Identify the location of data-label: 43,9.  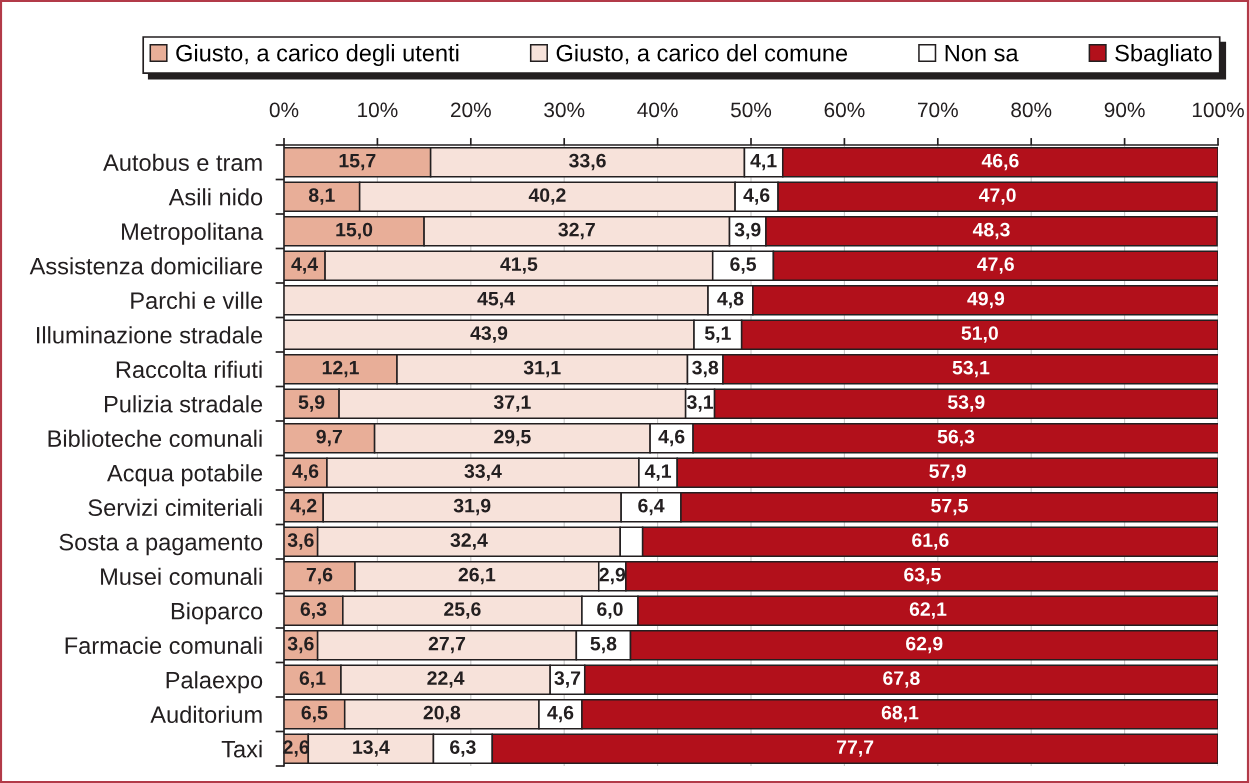
(489, 334).